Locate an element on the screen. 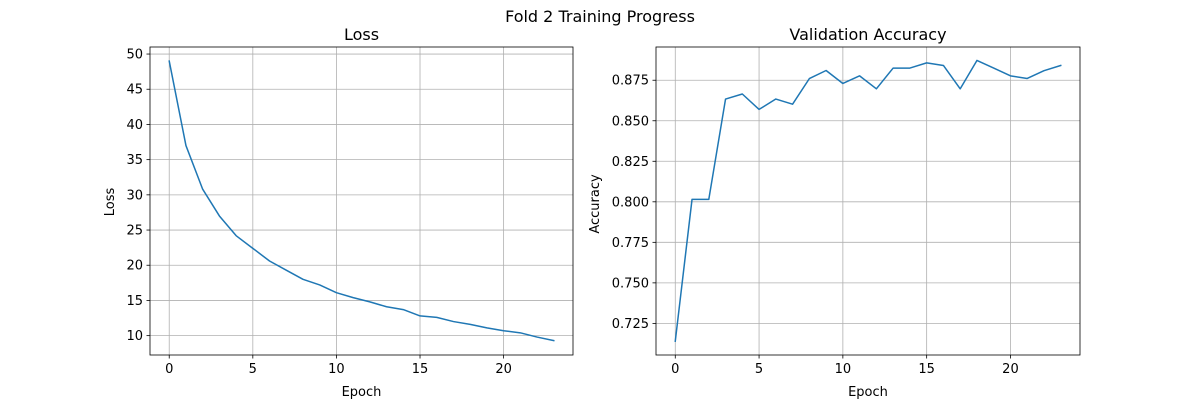  loss-chart-xlabel: Epoch is located at coordinates (362, 392).